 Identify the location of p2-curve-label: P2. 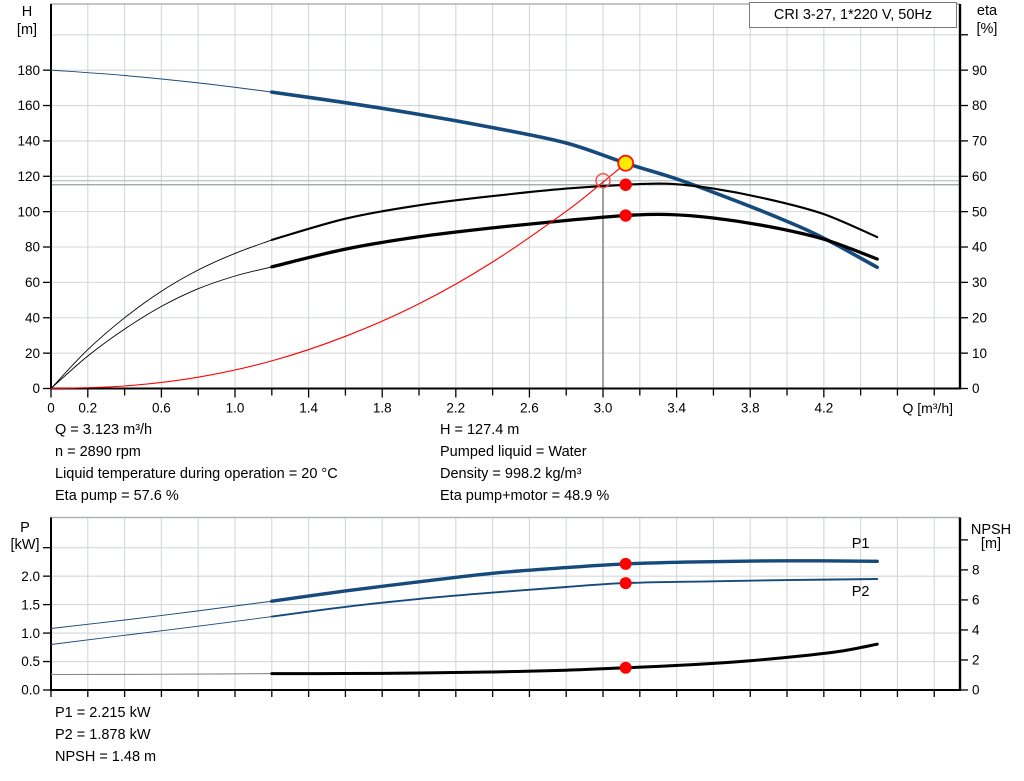
(861, 592).